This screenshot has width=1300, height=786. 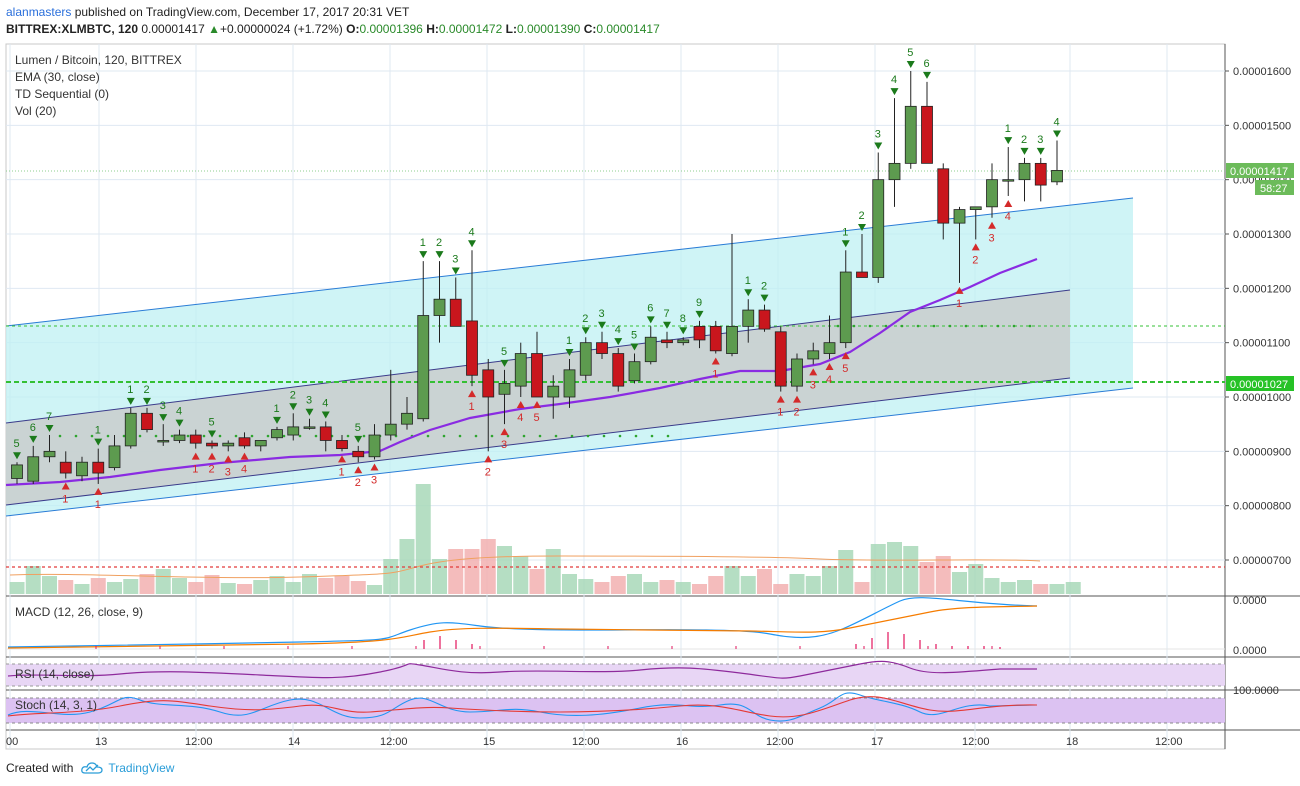 I want to click on brand-label: TradingView, so click(x=141, y=768).